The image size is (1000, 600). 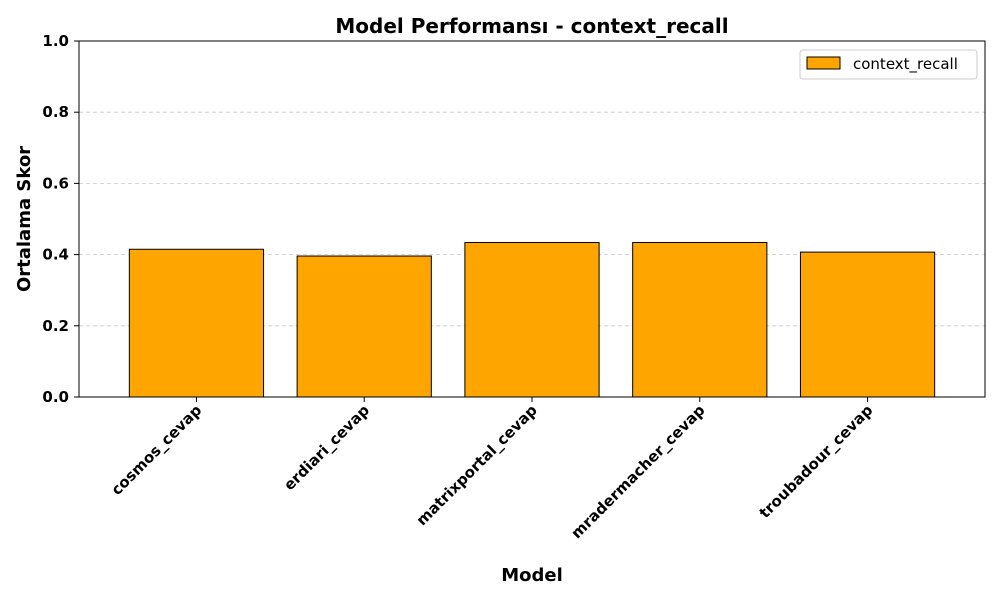 What do you see at coordinates (55, 41) in the screenshot?
I see `y-tick-label: 1.0` at bounding box center [55, 41].